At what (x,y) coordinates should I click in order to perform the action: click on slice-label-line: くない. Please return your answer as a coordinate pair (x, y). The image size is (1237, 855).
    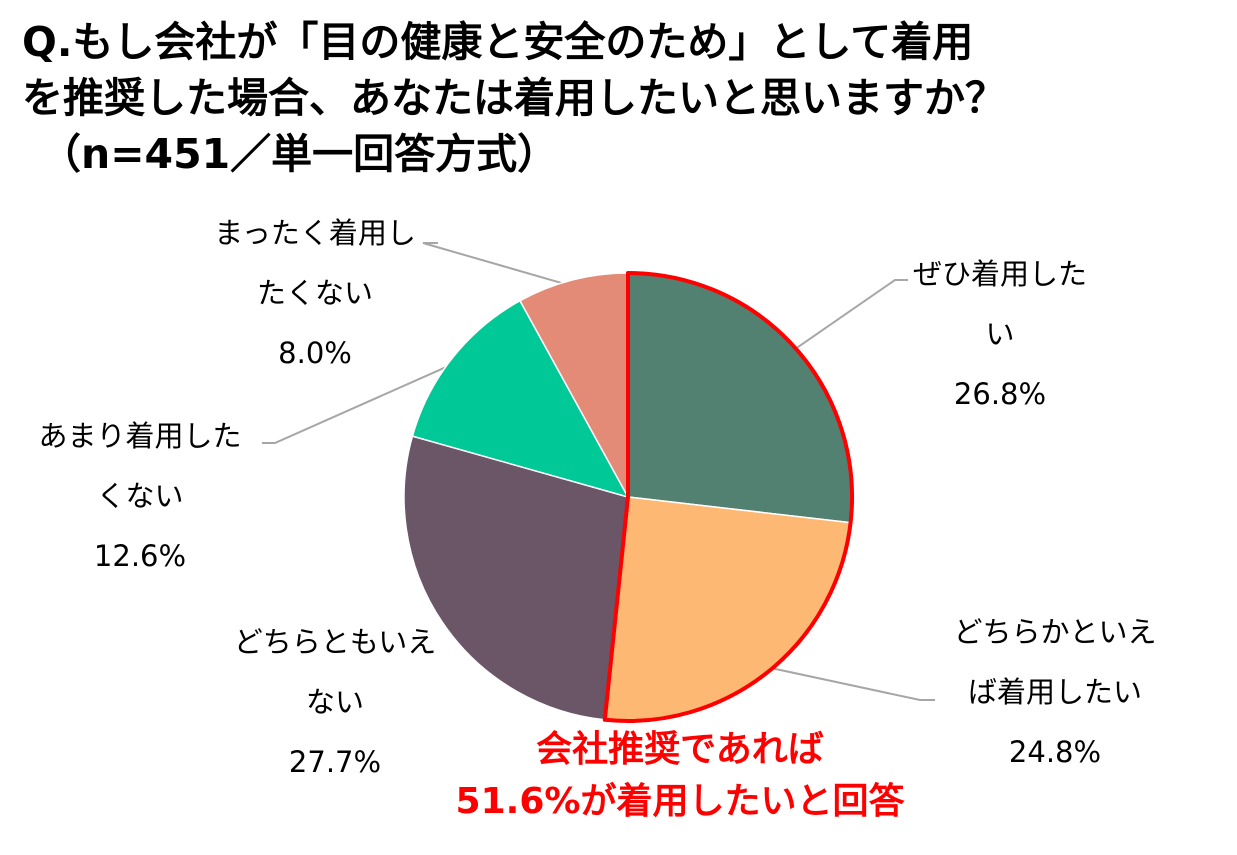
    Looking at the image, I should click on (140, 496).